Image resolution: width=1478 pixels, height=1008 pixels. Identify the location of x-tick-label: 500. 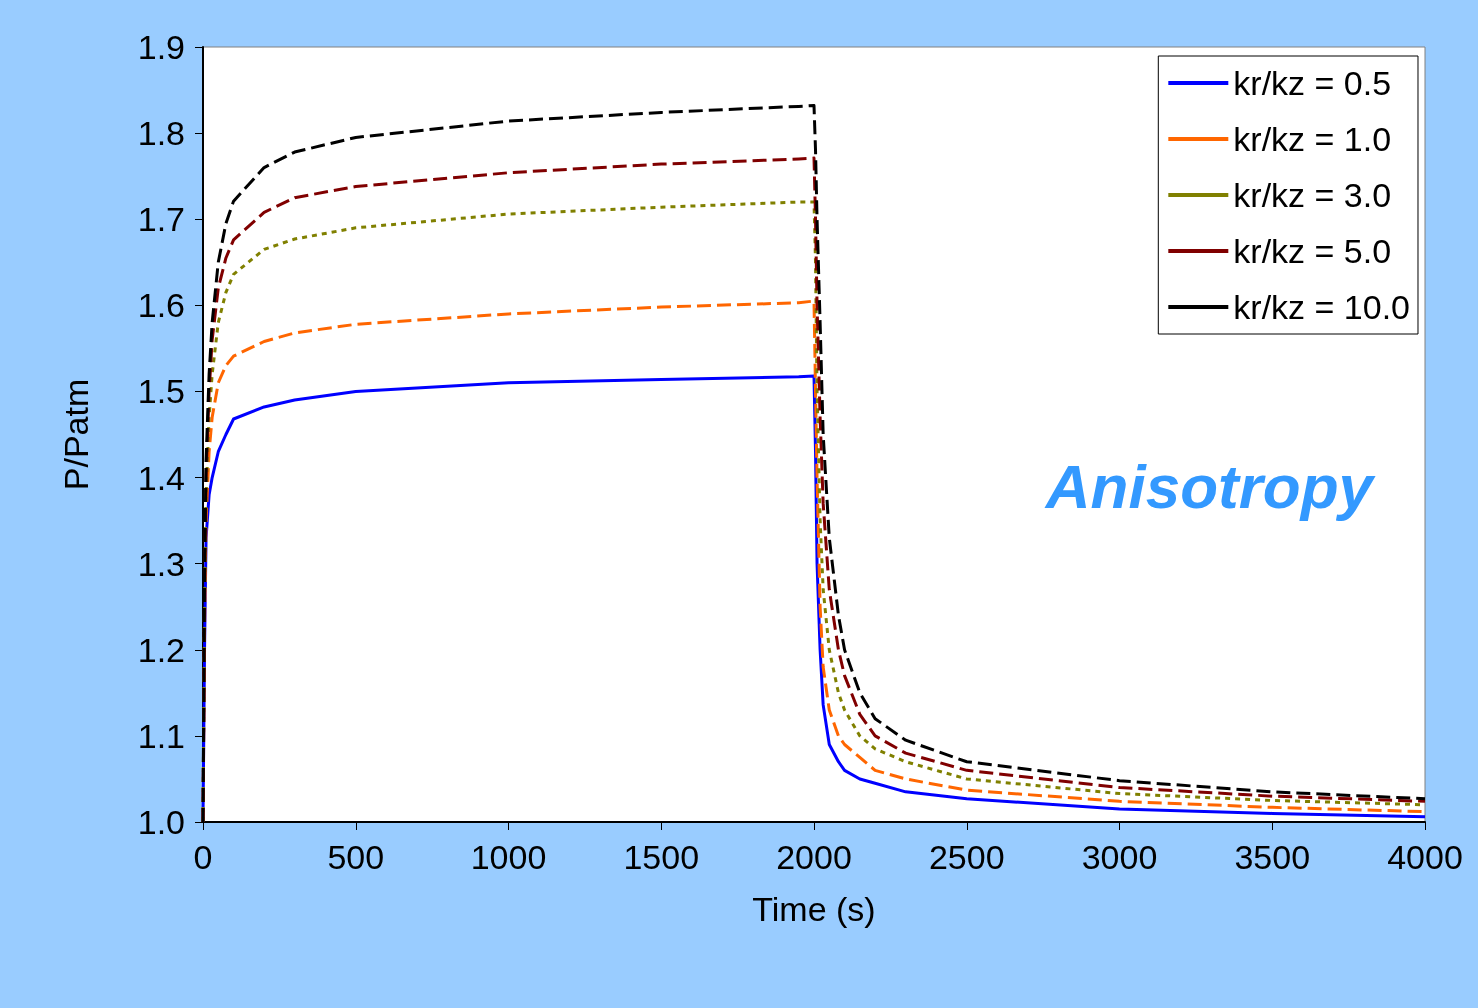
(356, 857).